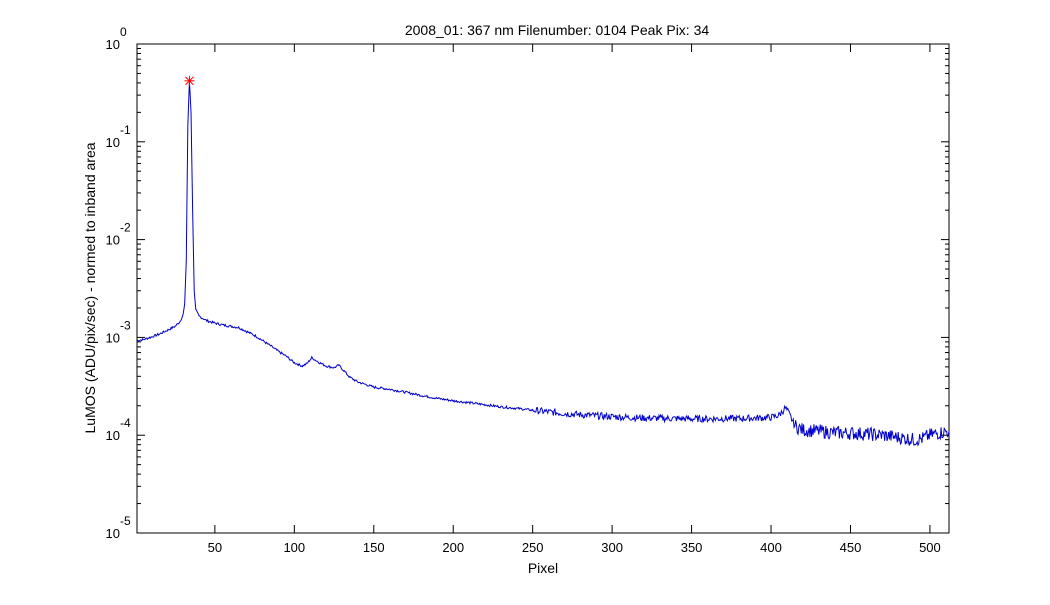  Describe the element at coordinates (543, 568) in the screenshot. I see `x-axis-label: Pixel` at that location.